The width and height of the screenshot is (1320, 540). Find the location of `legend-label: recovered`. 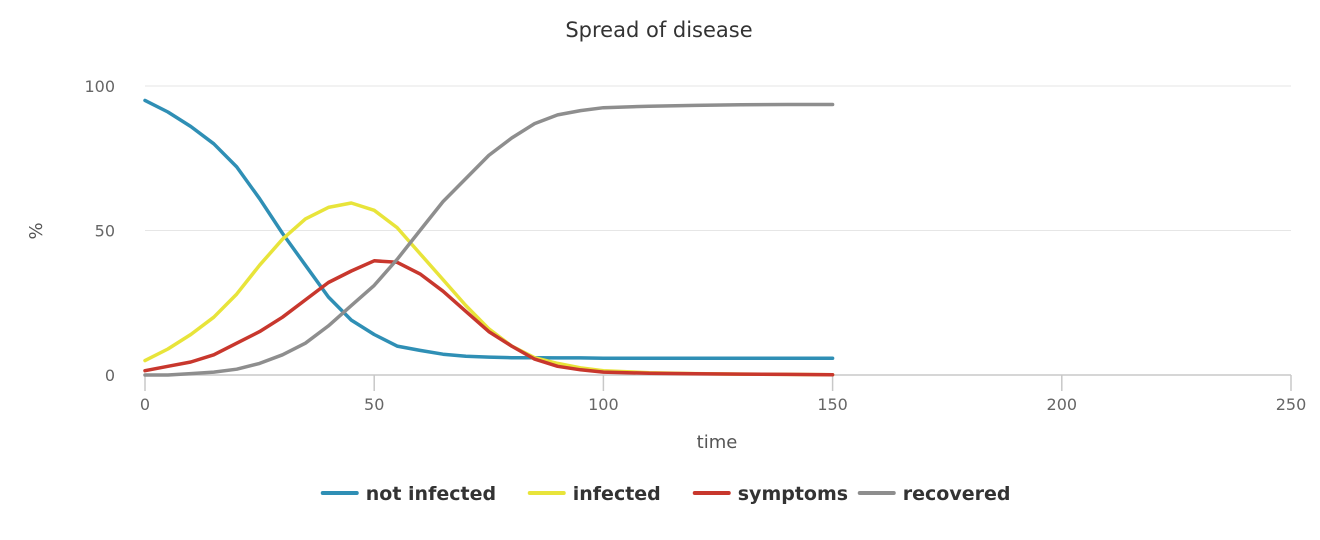

legend-label: recovered is located at coordinates (957, 494).